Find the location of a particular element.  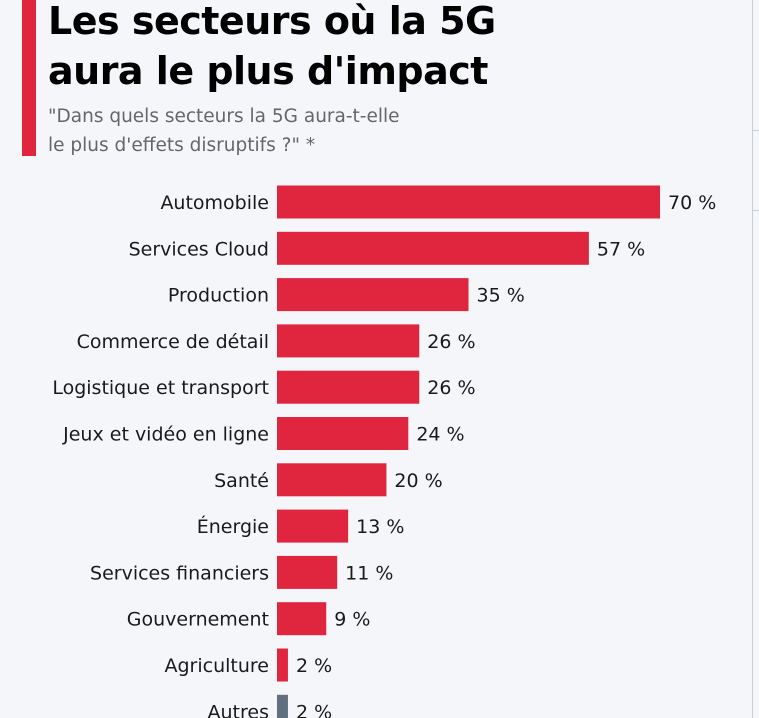

category-label: Jeux et vidéo en ligne is located at coordinates (165, 435).